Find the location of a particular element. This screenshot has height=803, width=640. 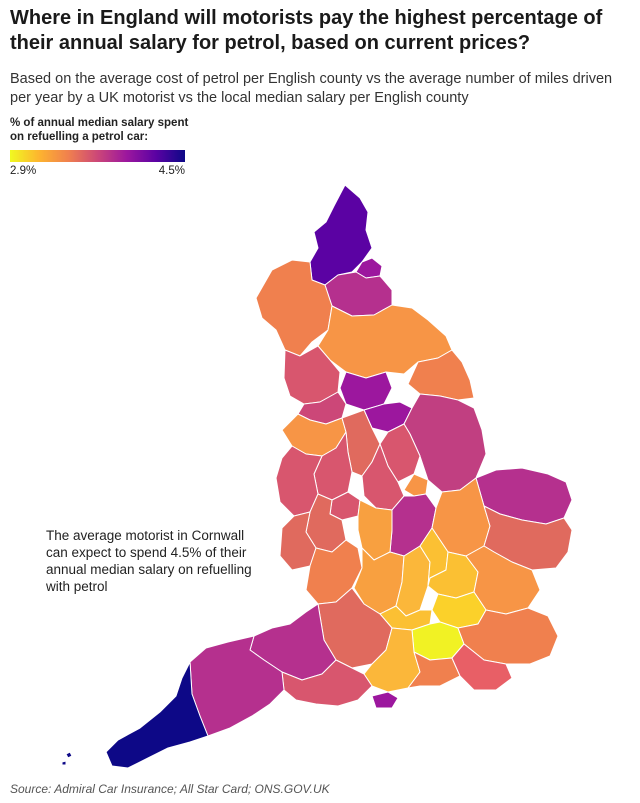

region-isles-of-scilly is located at coordinates (67, 758).